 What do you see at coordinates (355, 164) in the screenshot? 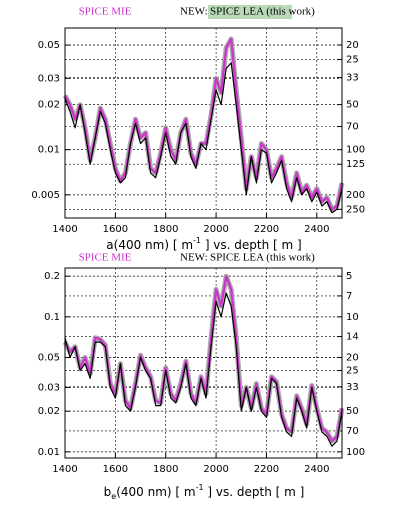
I see `y2-tick-label: 125` at bounding box center [355, 164].